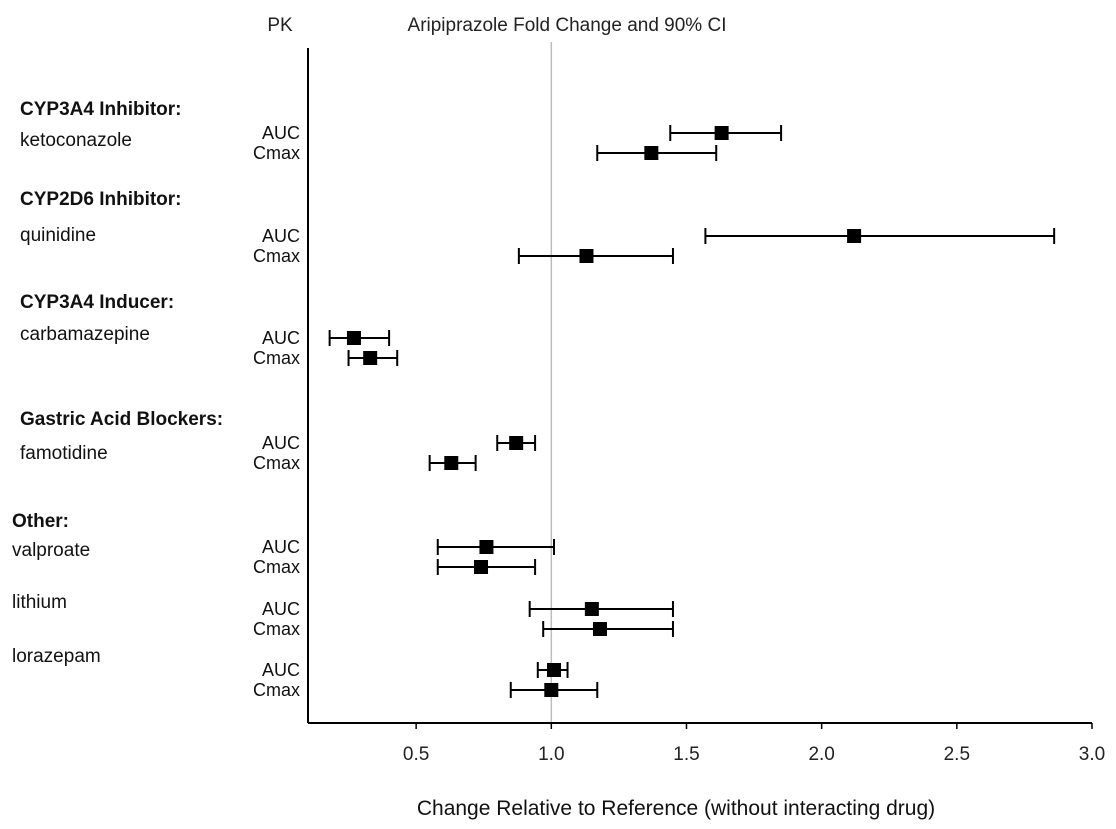  Describe the element at coordinates (51, 550) in the screenshot. I see `drug-label: valproate` at that location.